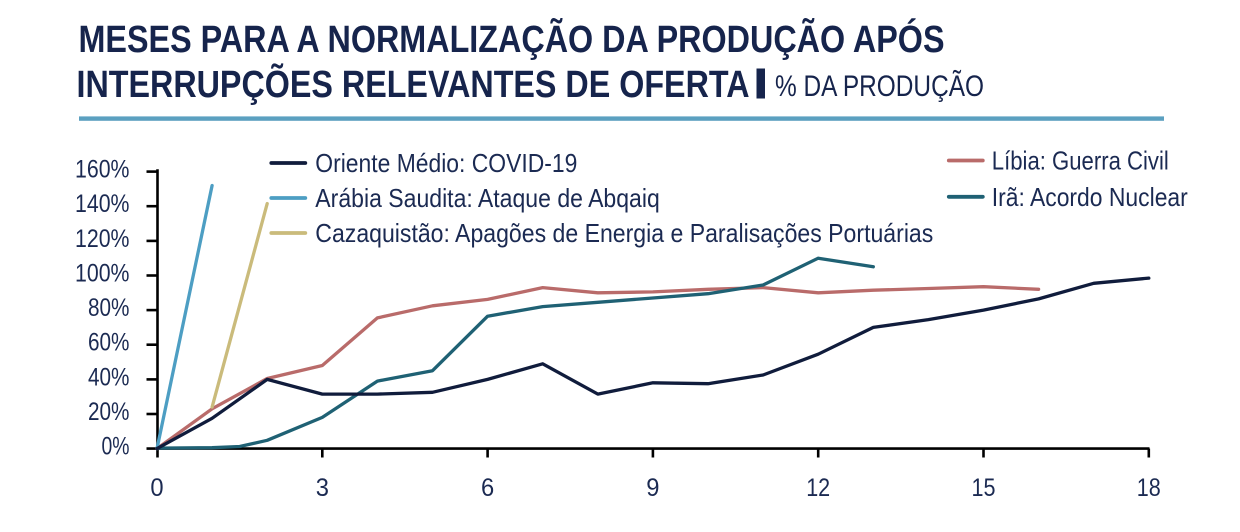 The height and width of the screenshot is (532, 1240). What do you see at coordinates (322, 488) in the screenshot?
I see `svg-text: 3` at bounding box center [322, 488].